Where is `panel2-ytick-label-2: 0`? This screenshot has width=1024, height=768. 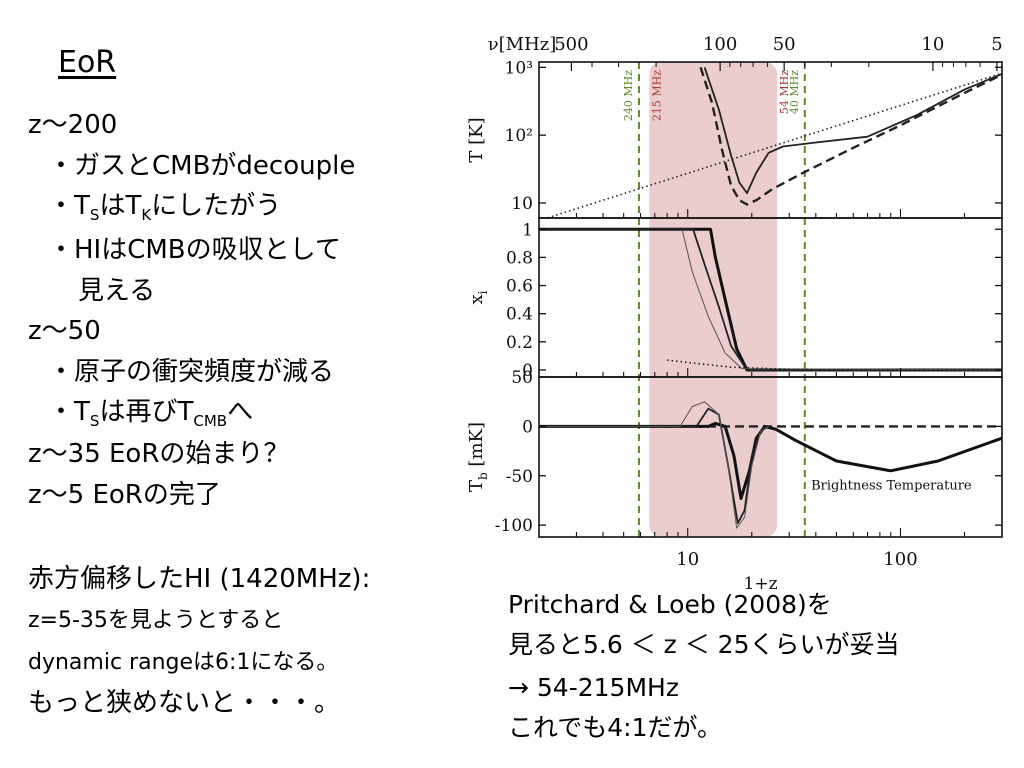 panel2-ytick-label-2: 0 is located at coordinates (527, 427).